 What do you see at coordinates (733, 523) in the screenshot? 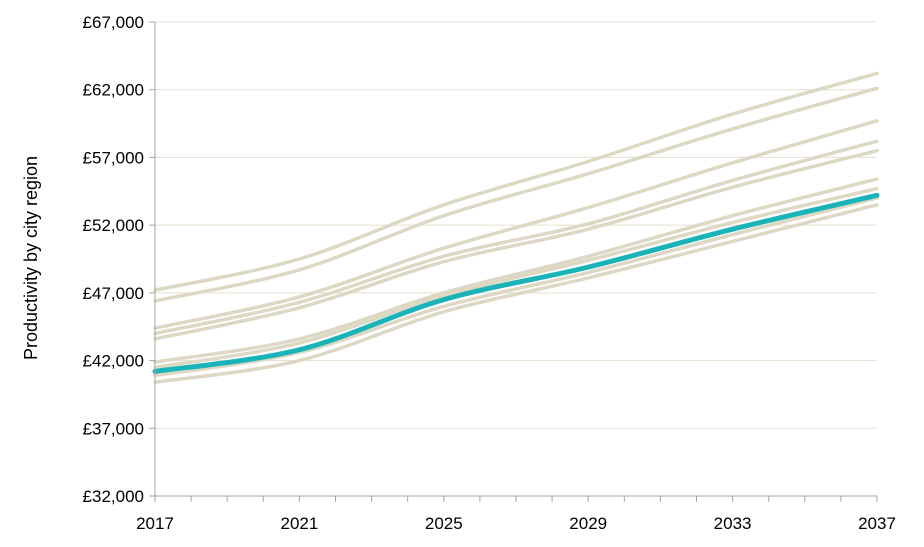
I see `x-tick-label: 2033` at bounding box center [733, 523].